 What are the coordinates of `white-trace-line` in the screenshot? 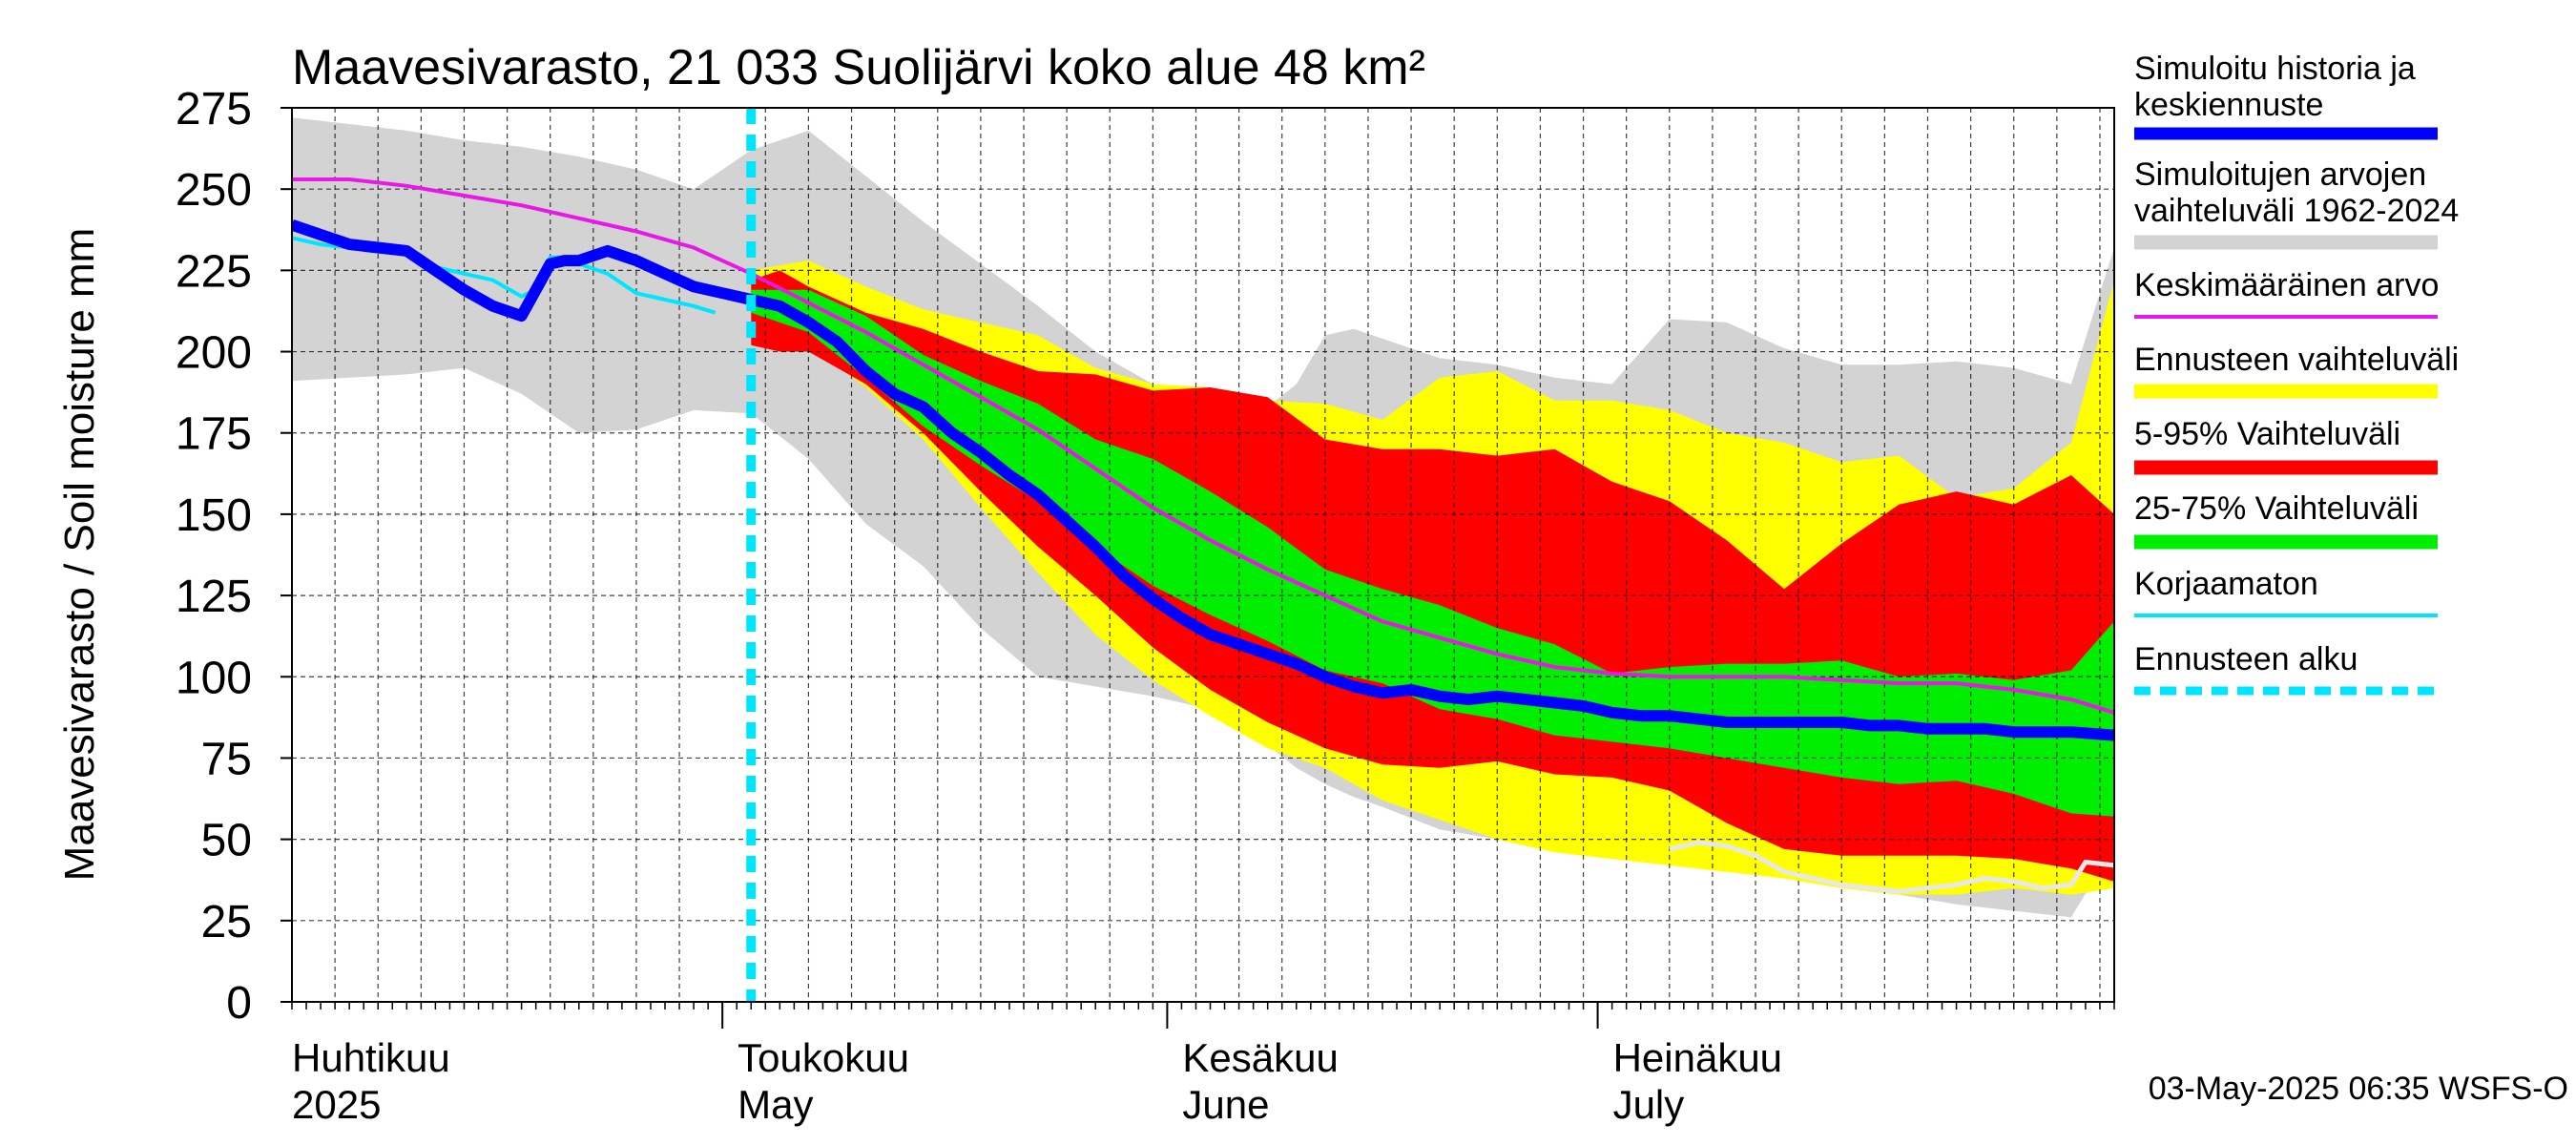 It's located at (1891, 867).